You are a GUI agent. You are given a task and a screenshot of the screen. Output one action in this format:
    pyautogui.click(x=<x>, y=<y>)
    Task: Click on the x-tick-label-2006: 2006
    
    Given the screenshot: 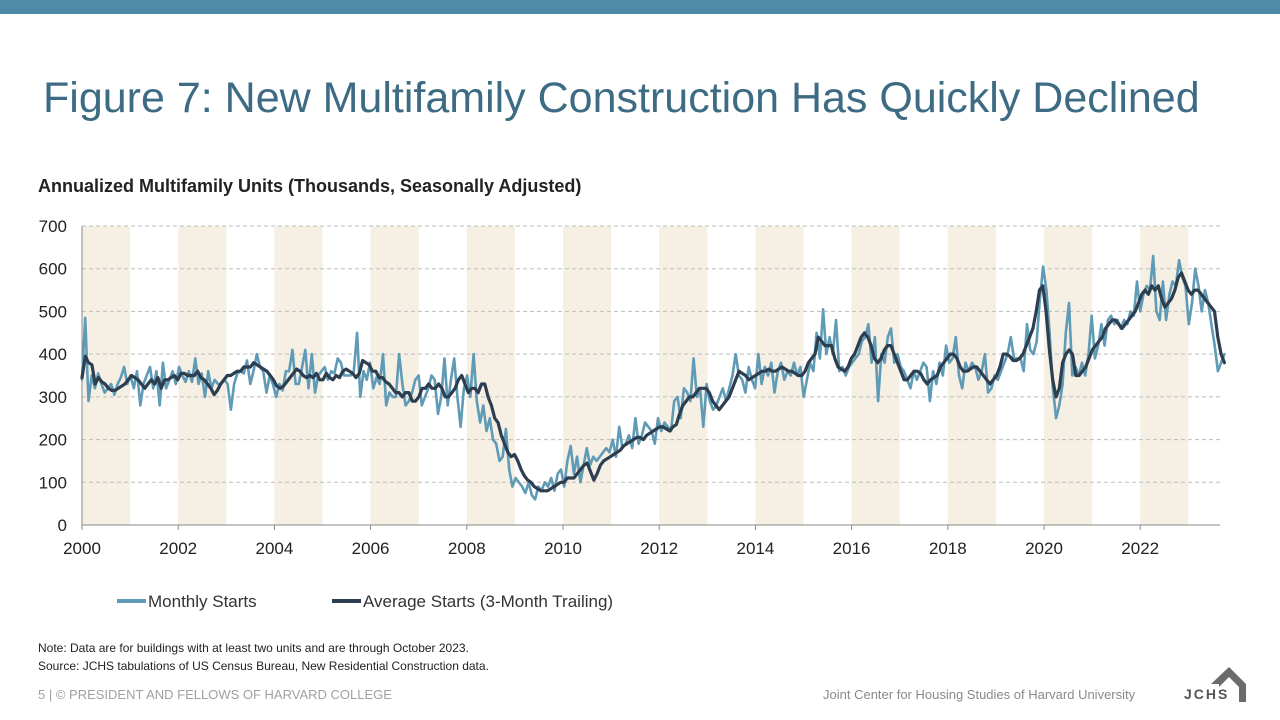 What is the action you would take?
    pyautogui.click(x=371, y=548)
    